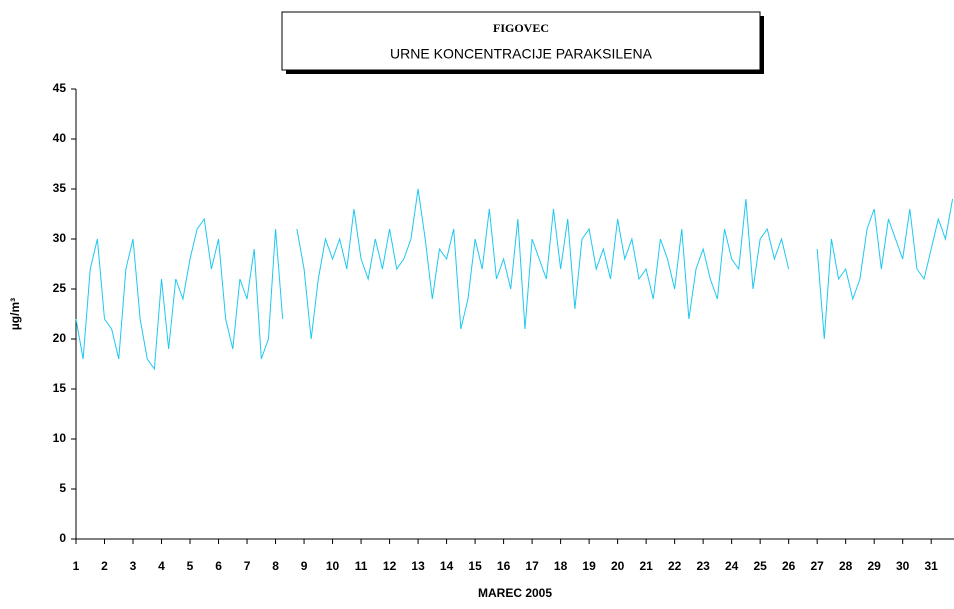  What do you see at coordinates (60, 338) in the screenshot?
I see `y-tick-label: 20` at bounding box center [60, 338].